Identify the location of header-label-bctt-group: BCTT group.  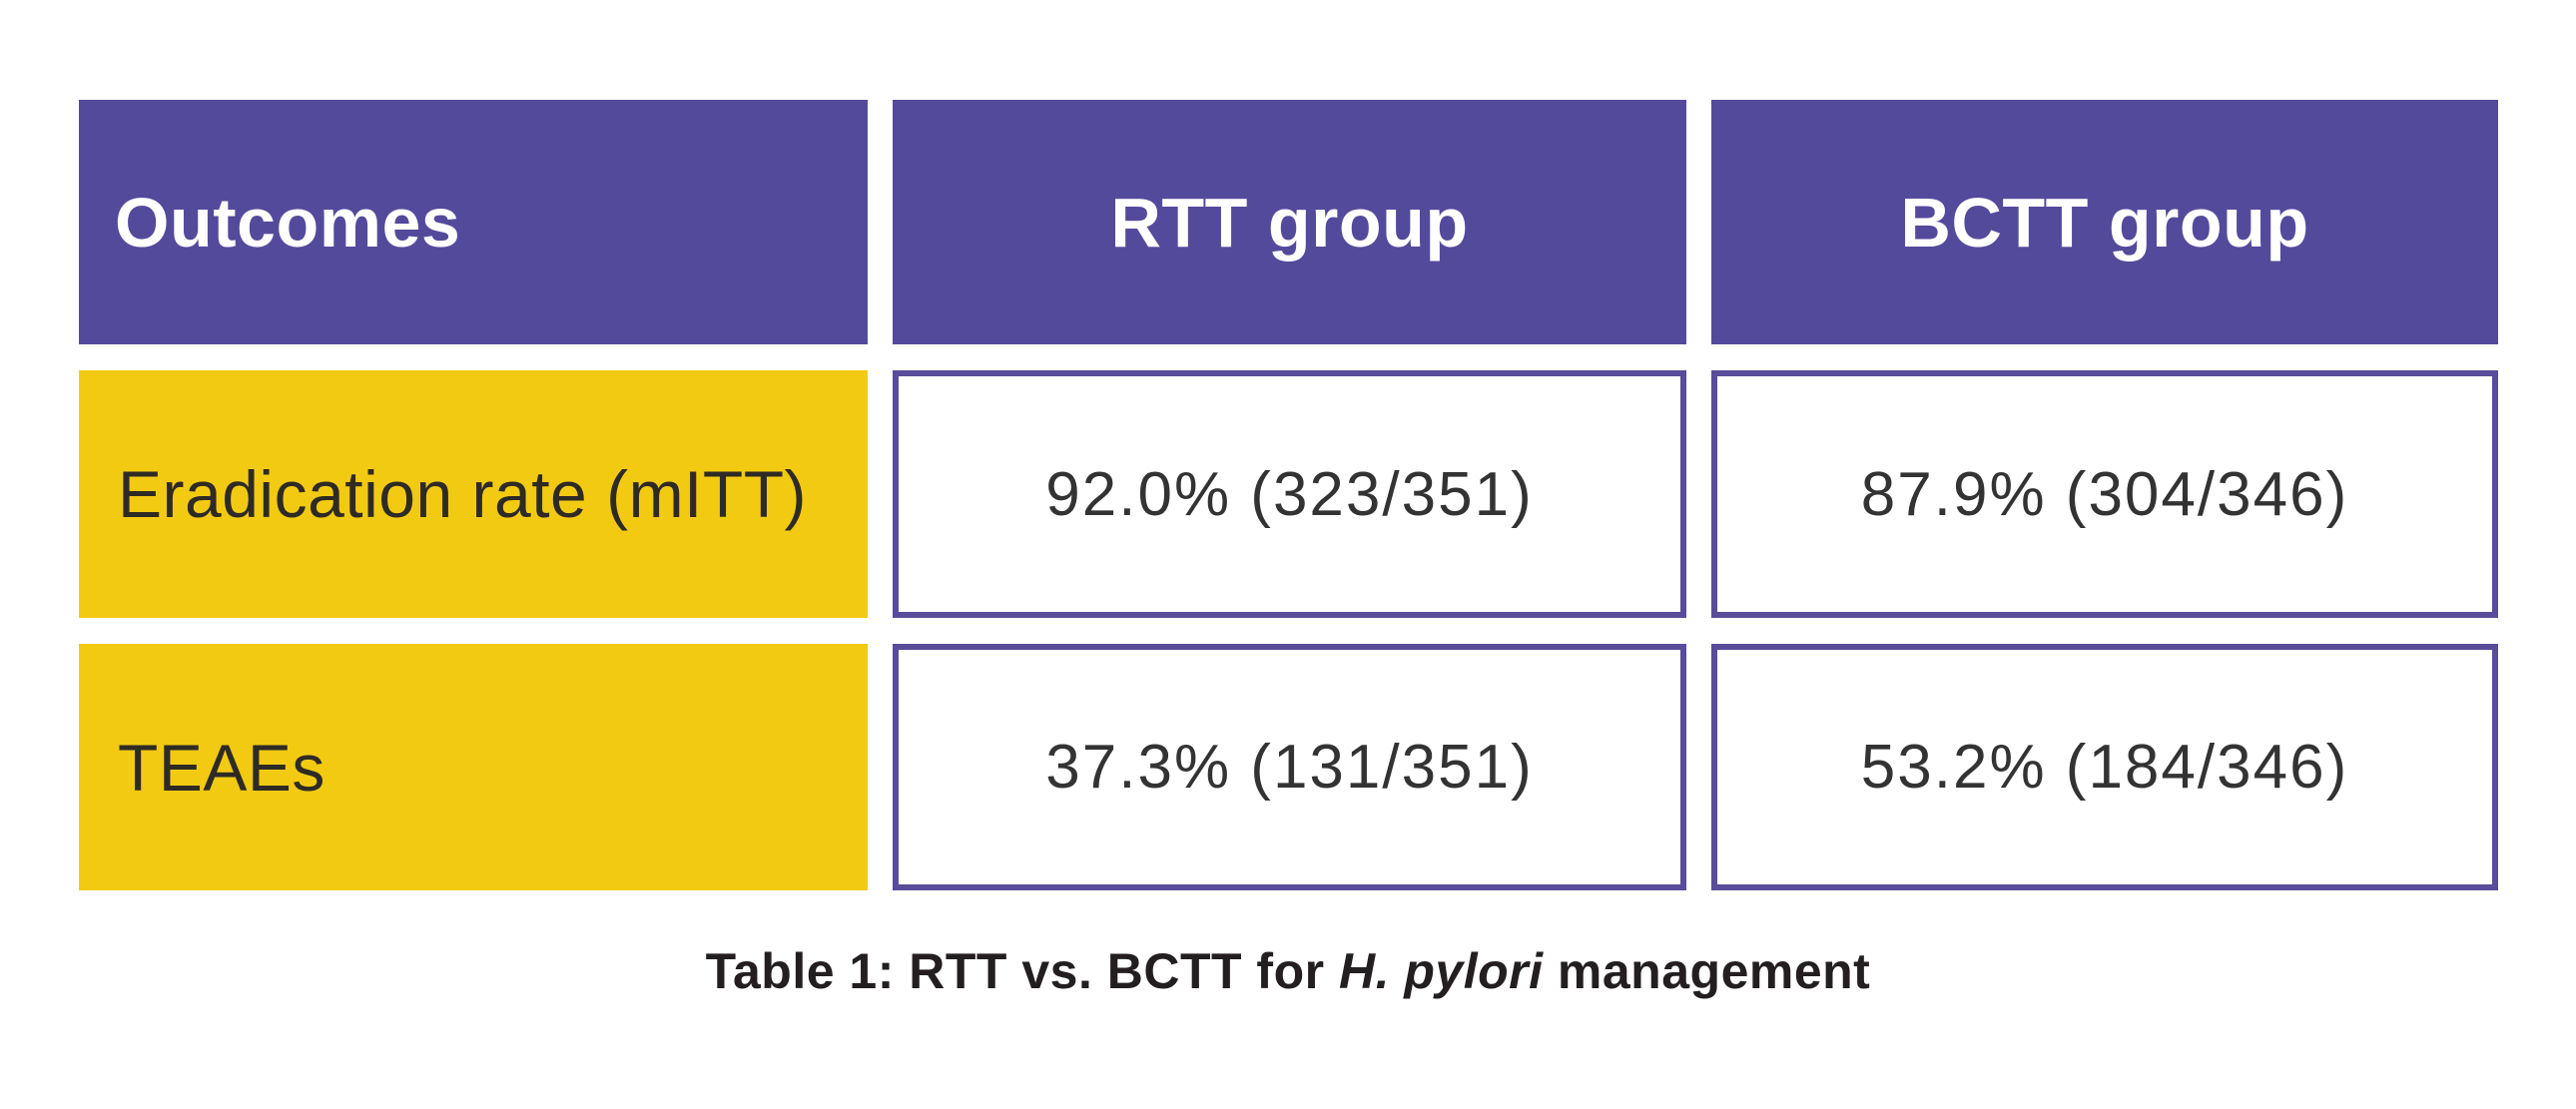
(2104, 223).